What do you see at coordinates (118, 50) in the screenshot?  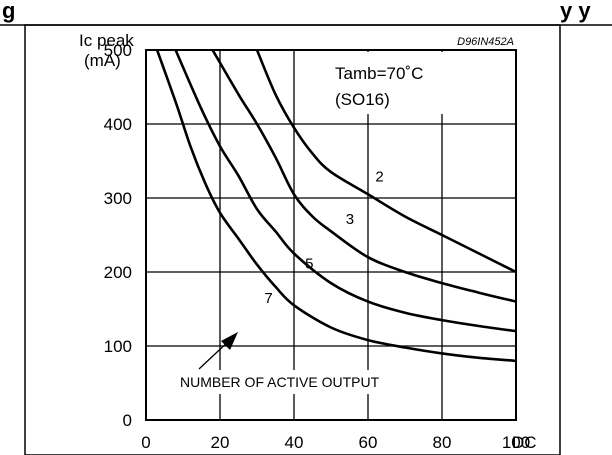 I see `y-tick-label: 500` at bounding box center [118, 50].